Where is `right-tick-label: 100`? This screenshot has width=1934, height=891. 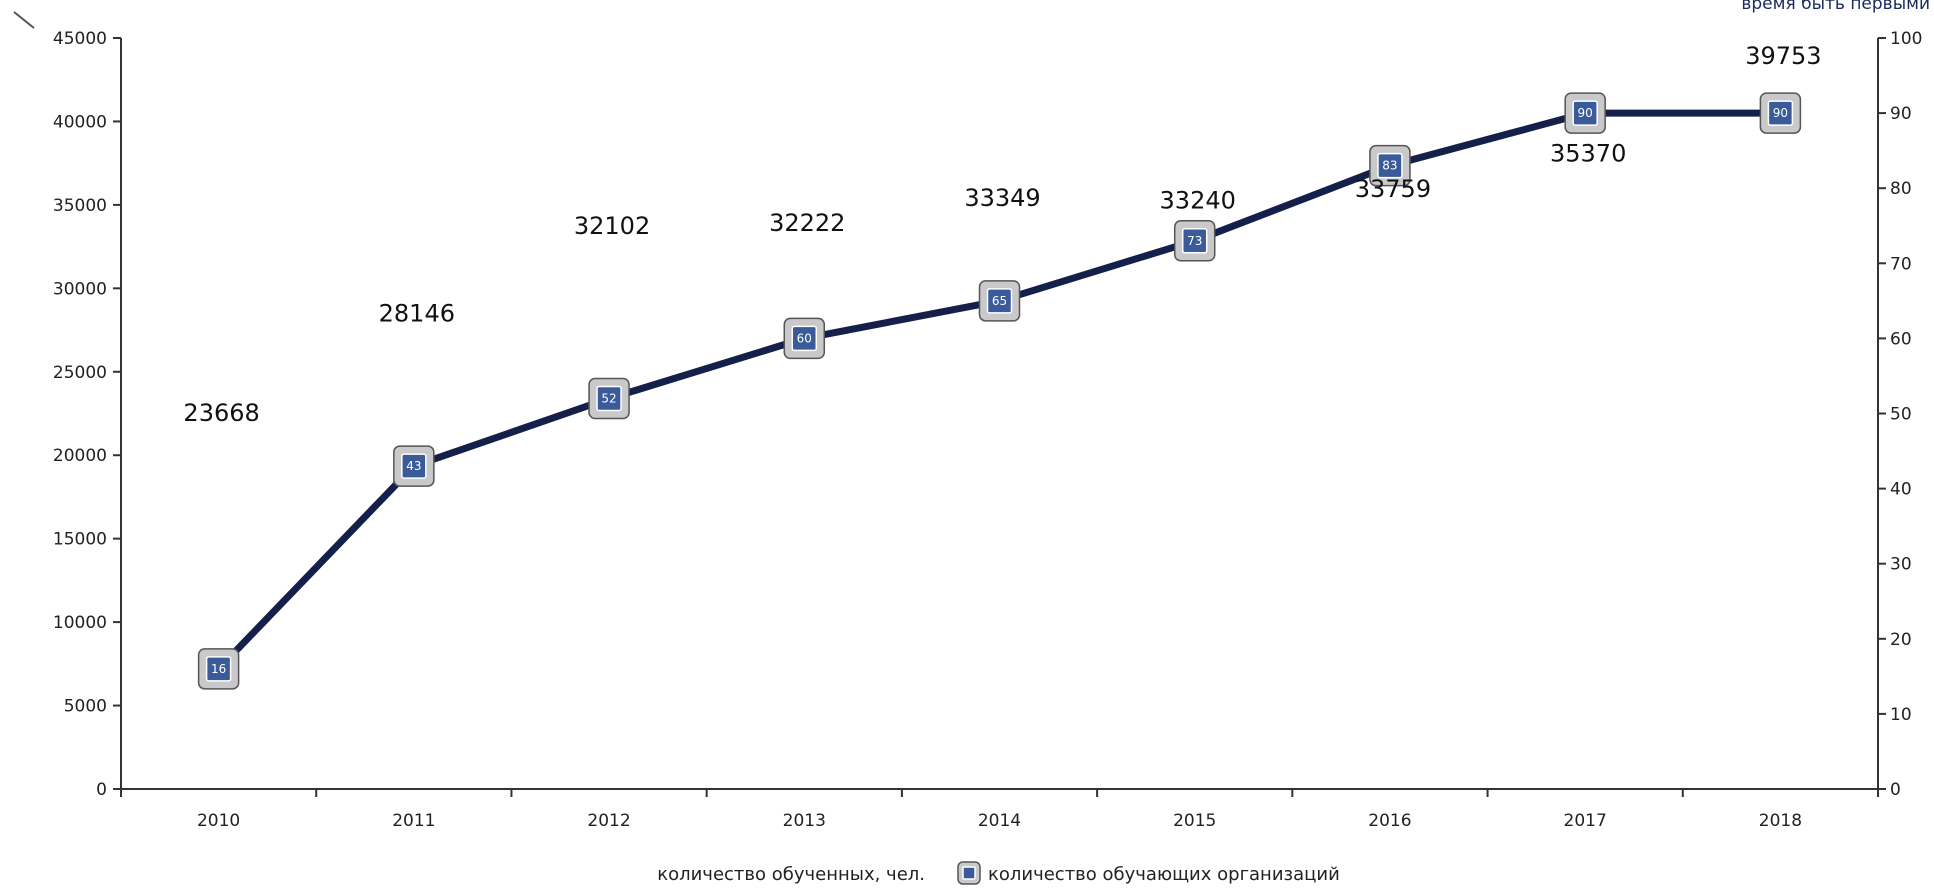 right-tick-label: 100 is located at coordinates (1906, 39).